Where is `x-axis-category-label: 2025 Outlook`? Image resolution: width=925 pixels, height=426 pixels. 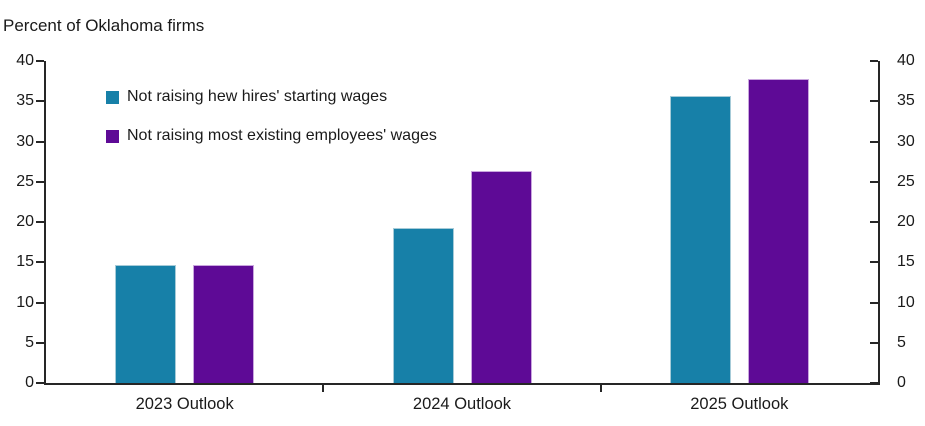 x-axis-category-label: 2025 Outlook is located at coordinates (739, 404).